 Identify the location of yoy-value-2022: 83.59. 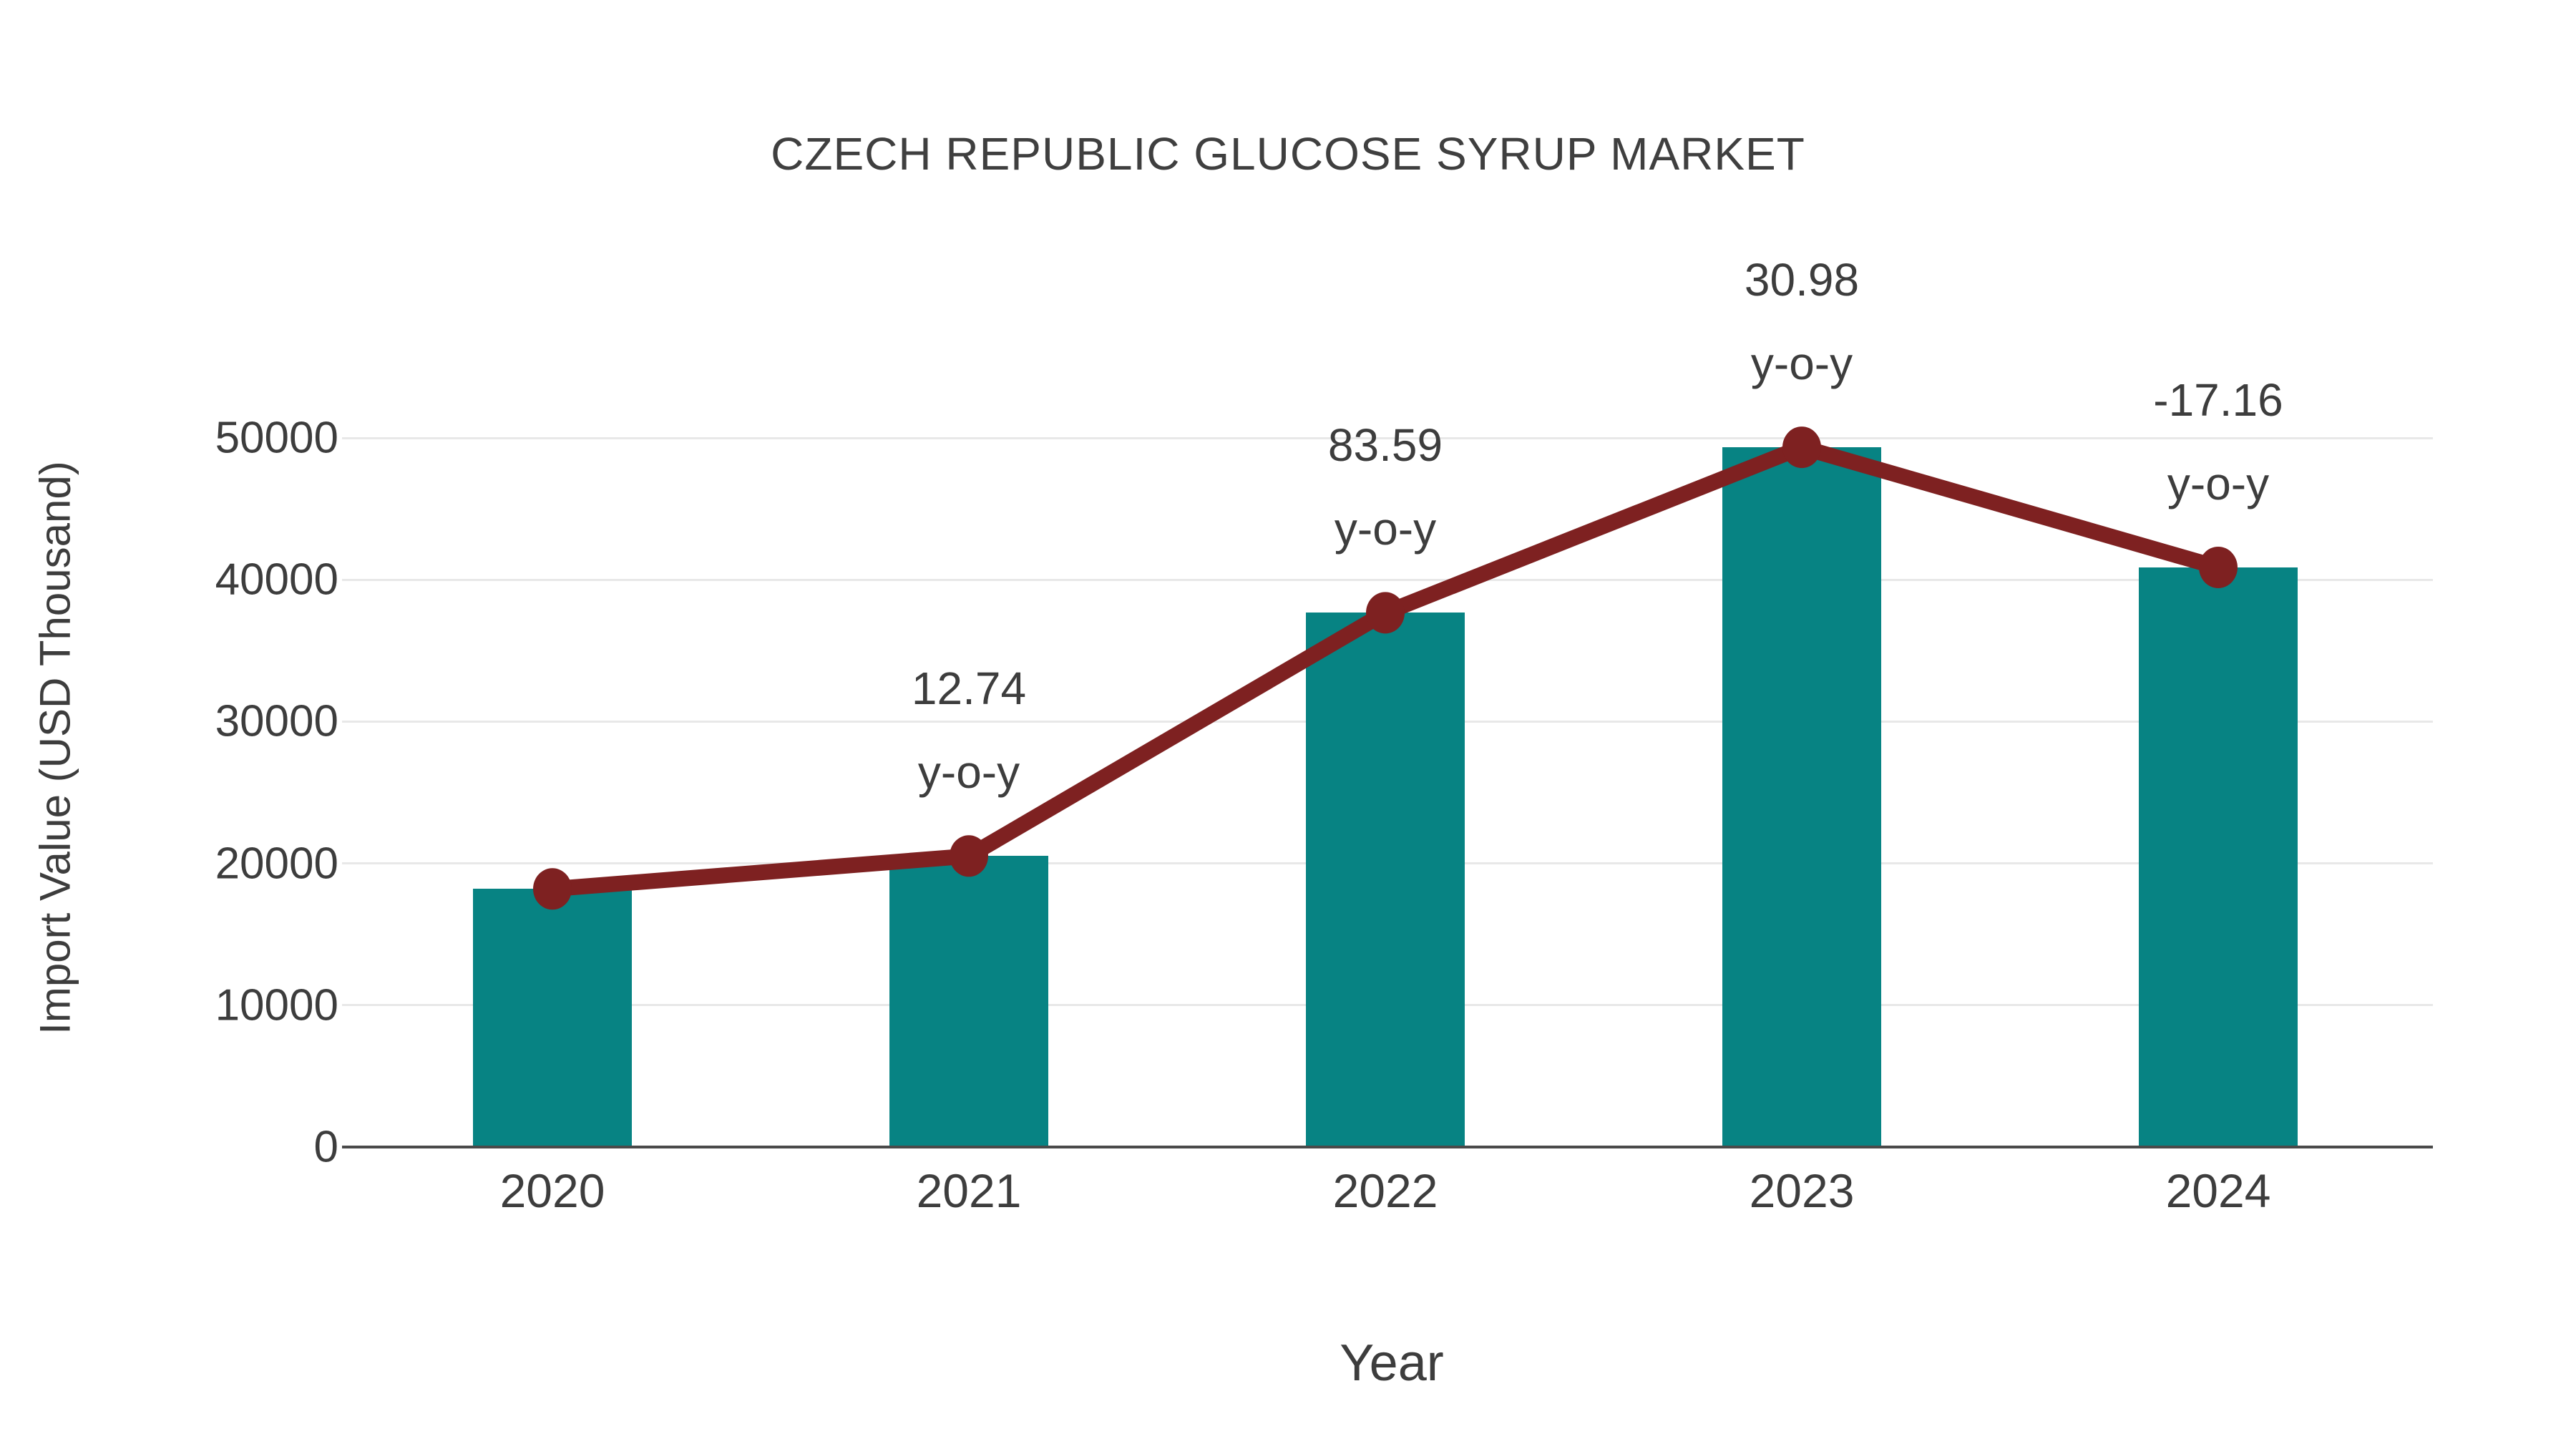
(1385, 445).